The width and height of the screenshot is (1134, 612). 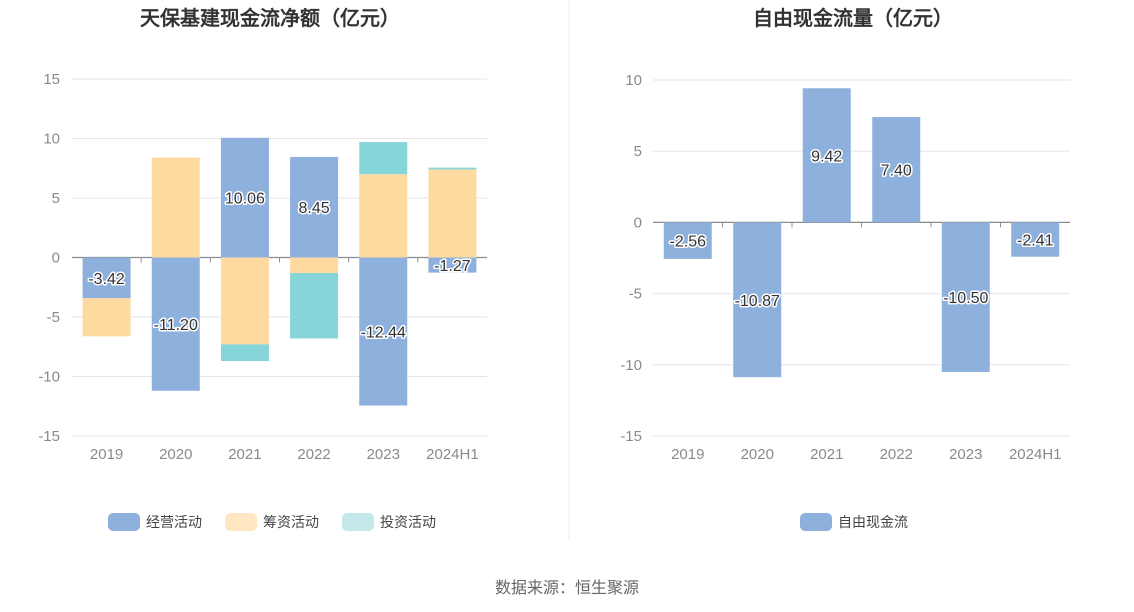 I want to click on chart-0-x-tick-label: 2022, so click(x=313, y=454).